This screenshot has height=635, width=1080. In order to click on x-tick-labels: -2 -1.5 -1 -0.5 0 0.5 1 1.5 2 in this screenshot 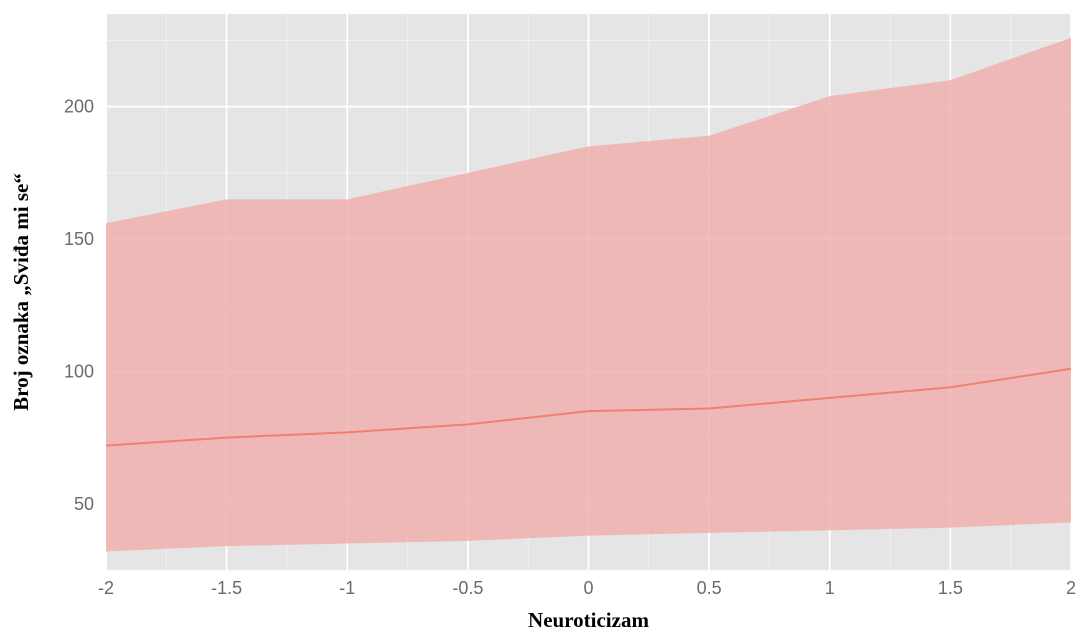, I will do `click(587, 588)`.